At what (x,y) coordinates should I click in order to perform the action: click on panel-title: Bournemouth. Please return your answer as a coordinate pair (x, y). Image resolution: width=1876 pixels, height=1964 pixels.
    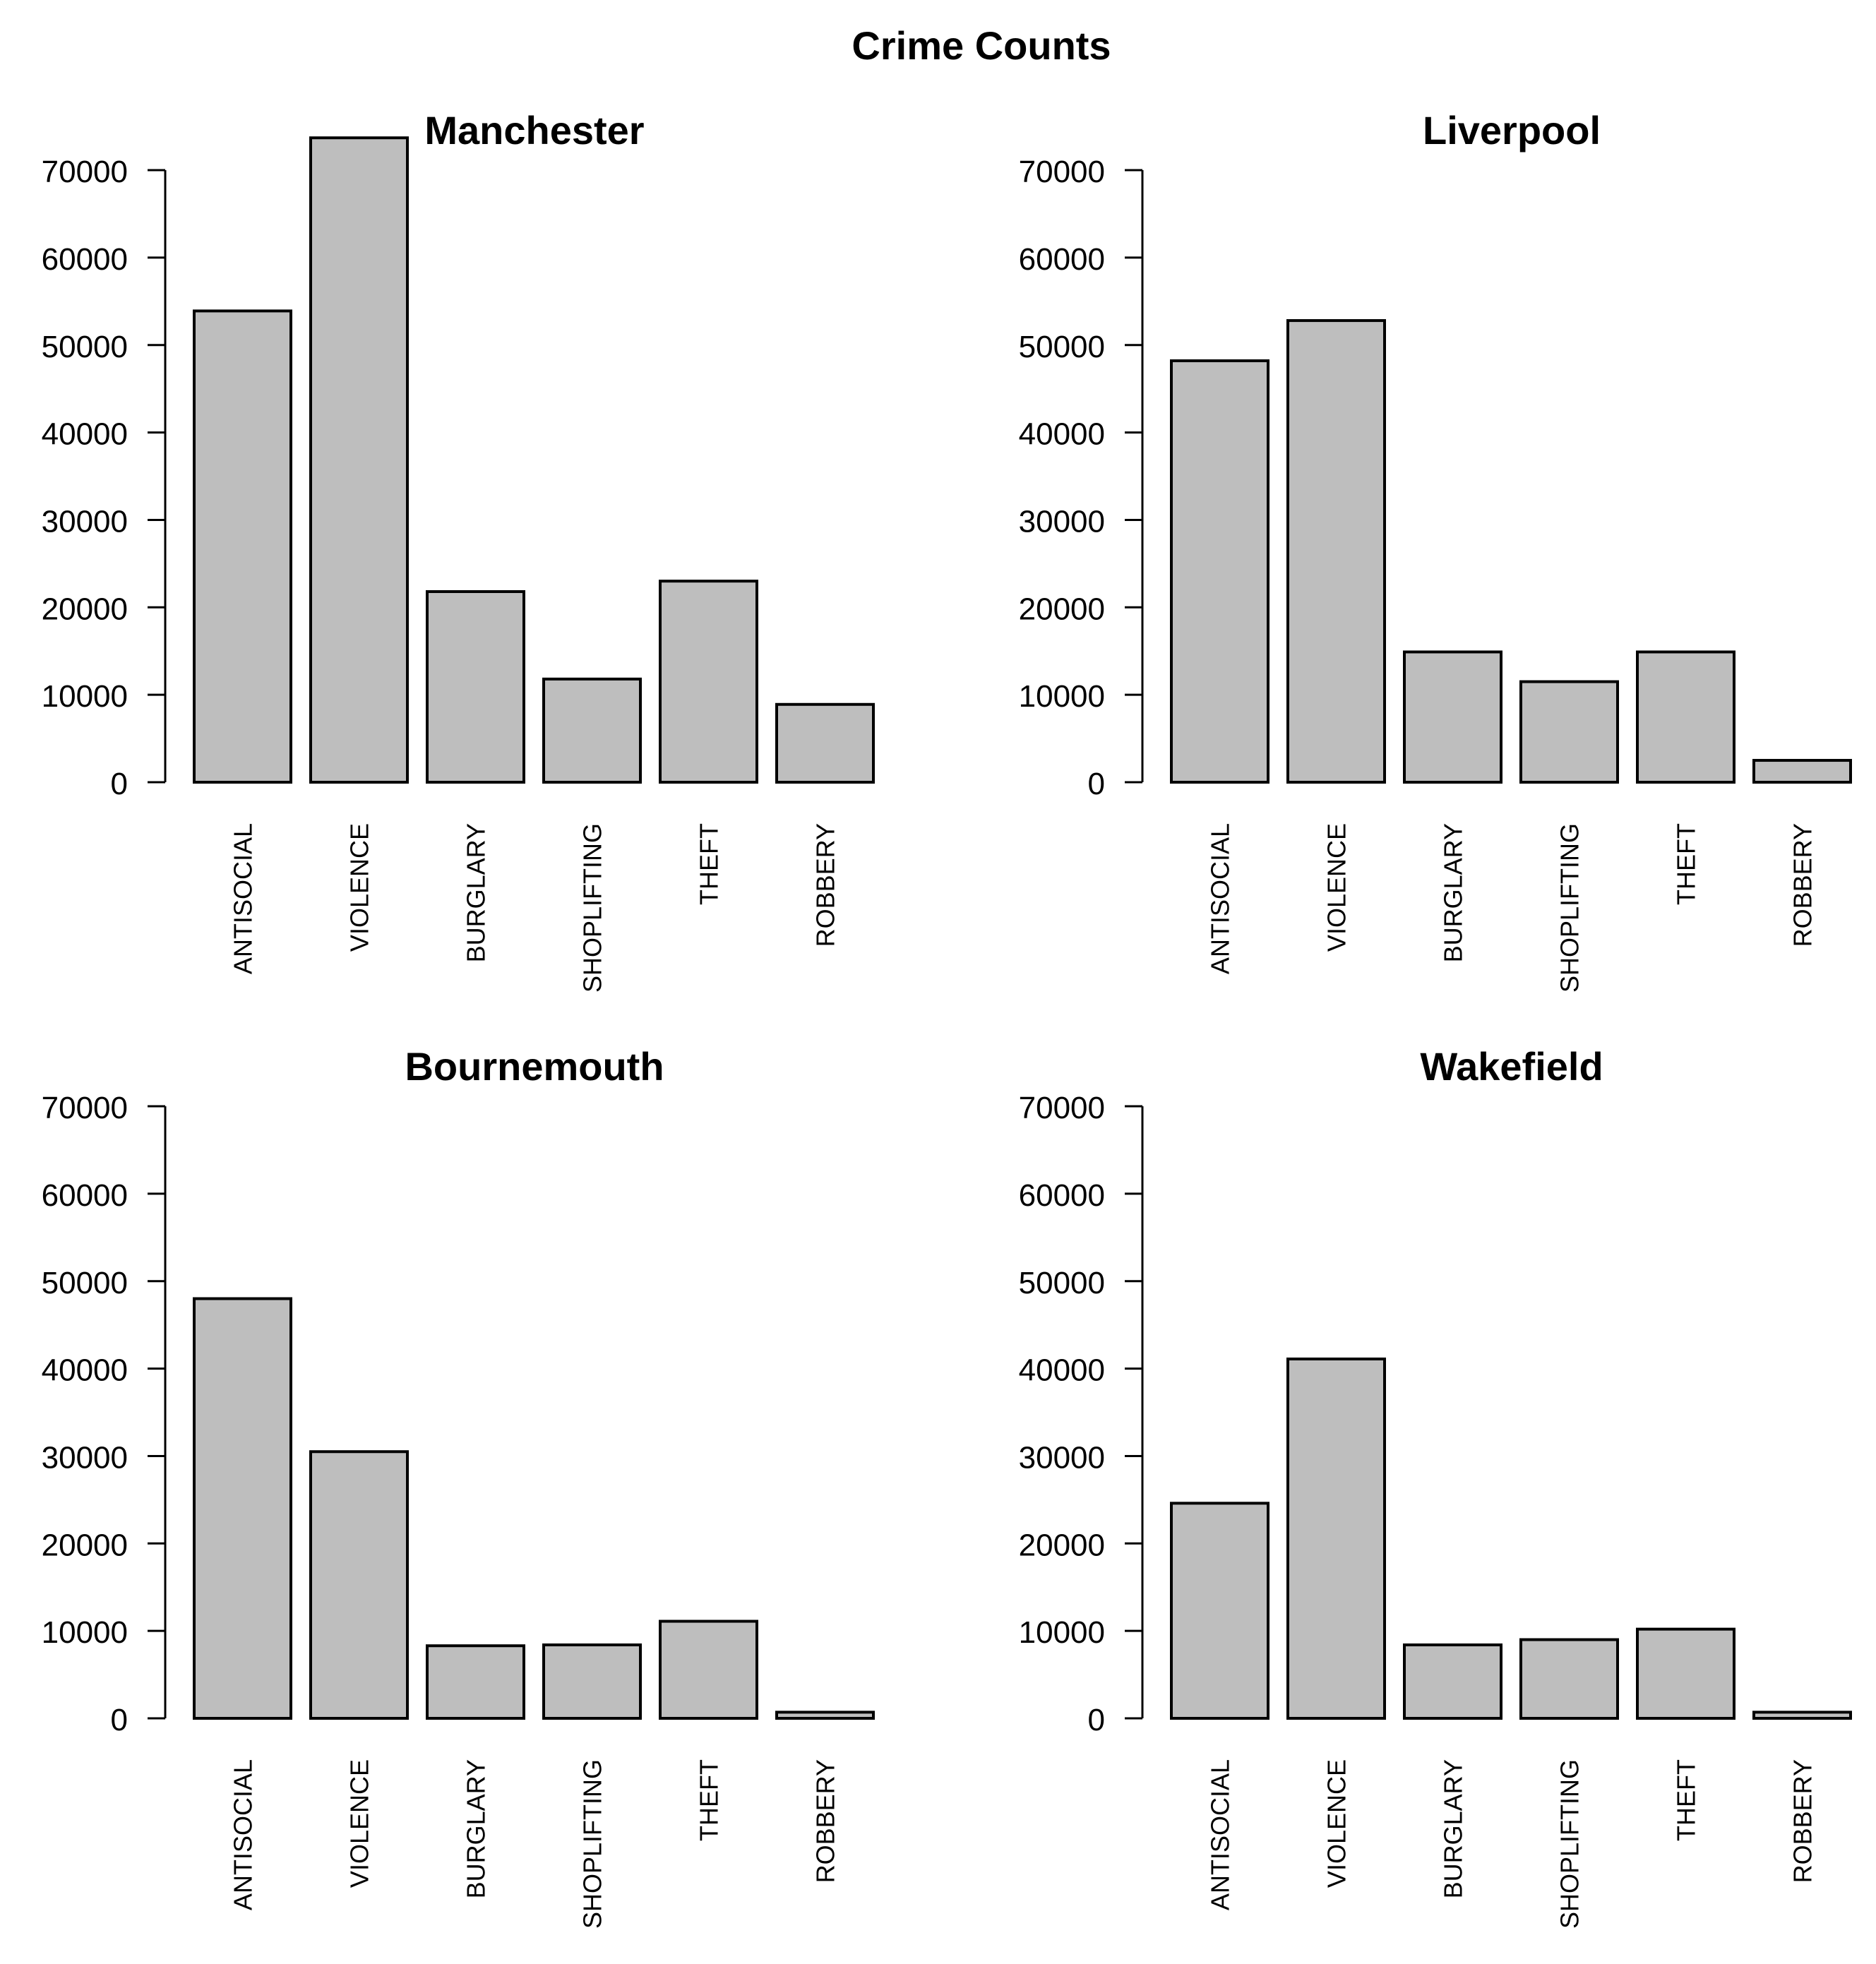
    Looking at the image, I should click on (534, 1066).